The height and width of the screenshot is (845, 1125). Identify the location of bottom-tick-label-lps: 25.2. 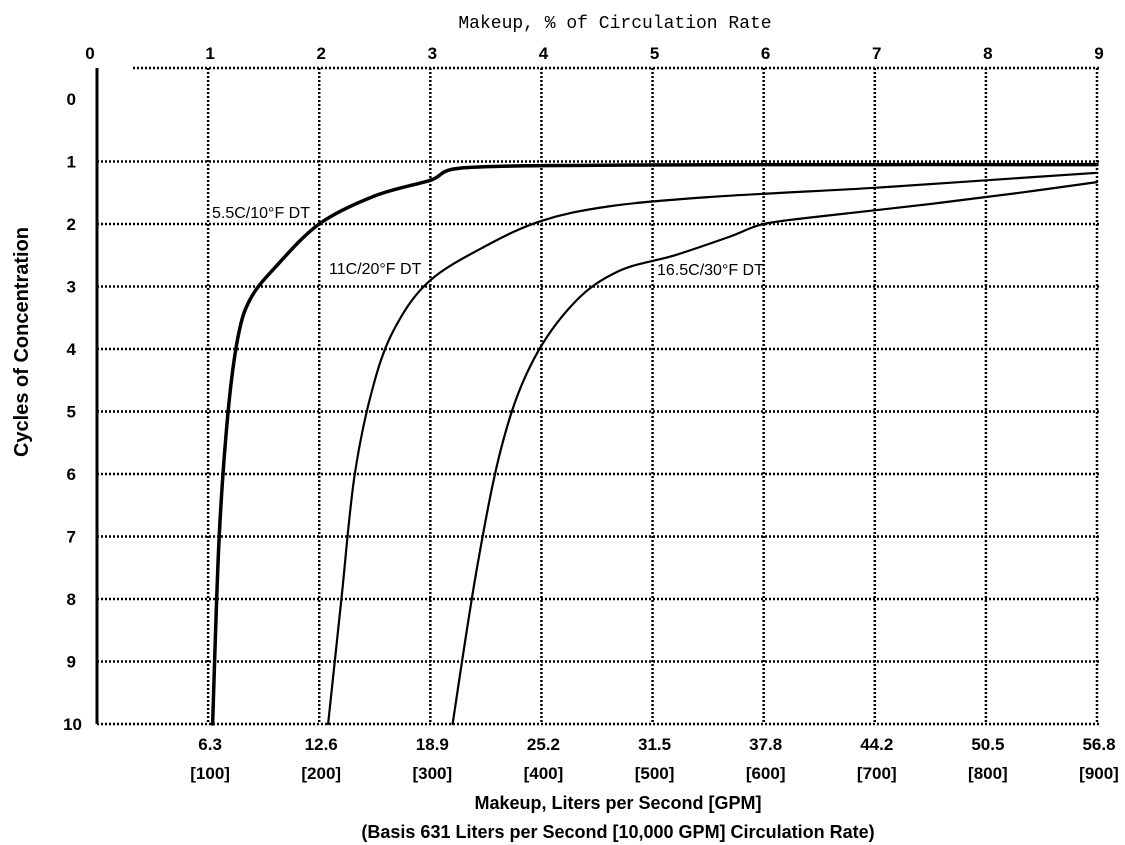
(543, 744).